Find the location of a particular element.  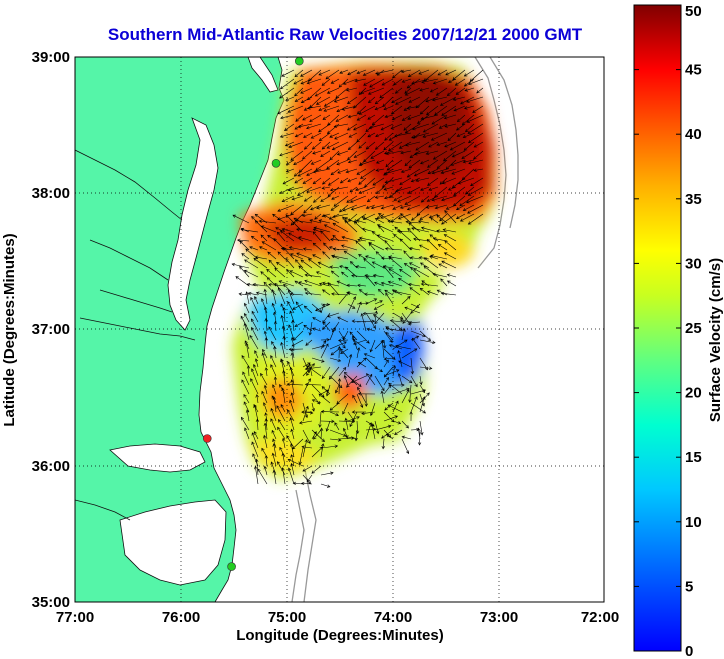

york-river is located at coordinates (136, 301).